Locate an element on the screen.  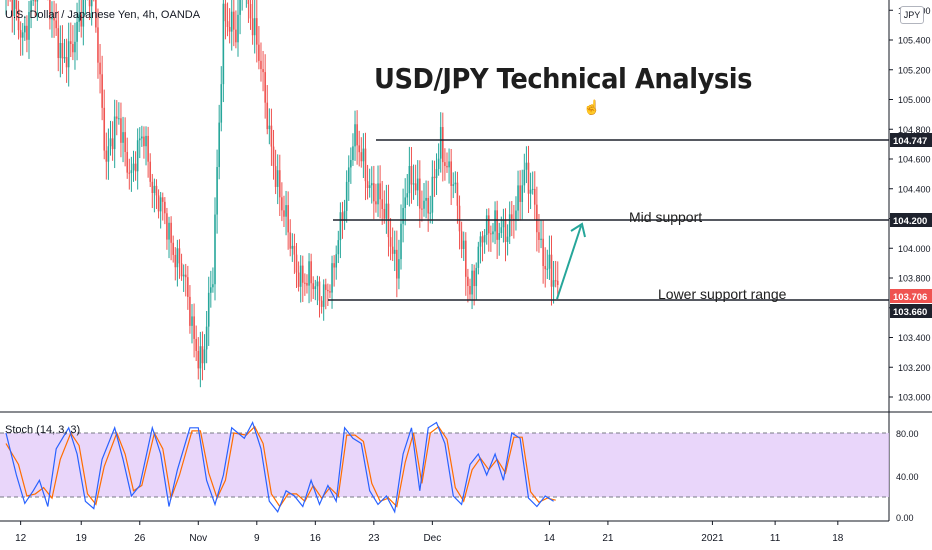
price-tick-label: 103.000 is located at coordinates (914, 398).